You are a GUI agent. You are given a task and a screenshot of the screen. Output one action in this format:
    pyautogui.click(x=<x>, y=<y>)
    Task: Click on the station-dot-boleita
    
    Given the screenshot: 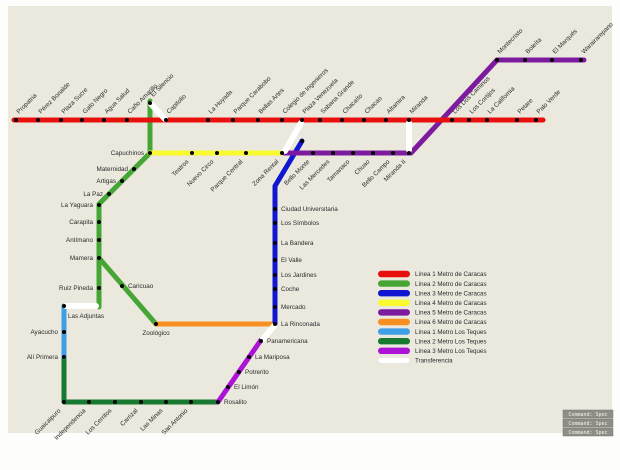 What is the action you would take?
    pyautogui.click(x=525, y=60)
    